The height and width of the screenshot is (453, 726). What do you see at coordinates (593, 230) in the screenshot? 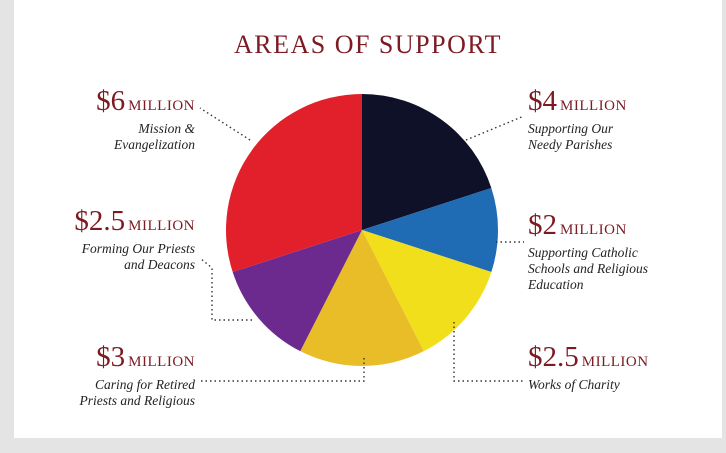
I see `unit-catholic-schools: MILLION` at bounding box center [593, 230].